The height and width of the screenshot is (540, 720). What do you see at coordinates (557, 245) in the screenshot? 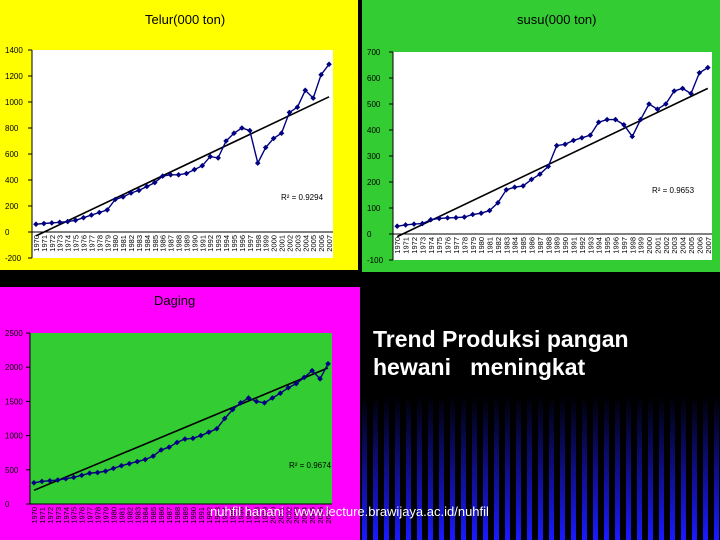
I see `x-tick-label: 1989` at bounding box center [557, 245].